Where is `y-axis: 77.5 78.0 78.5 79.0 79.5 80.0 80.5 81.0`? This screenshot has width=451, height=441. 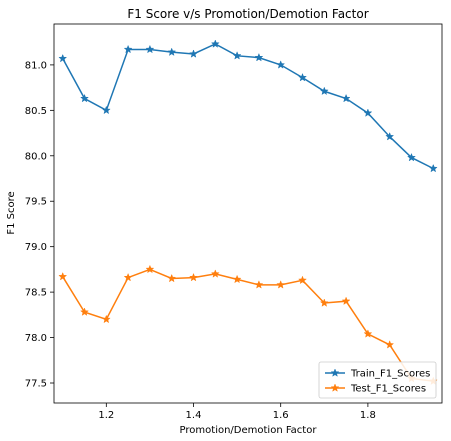 y-axis: 77.5 78.0 78.5 79.0 79.5 80.0 80.5 81.0 is located at coordinates (39, 225).